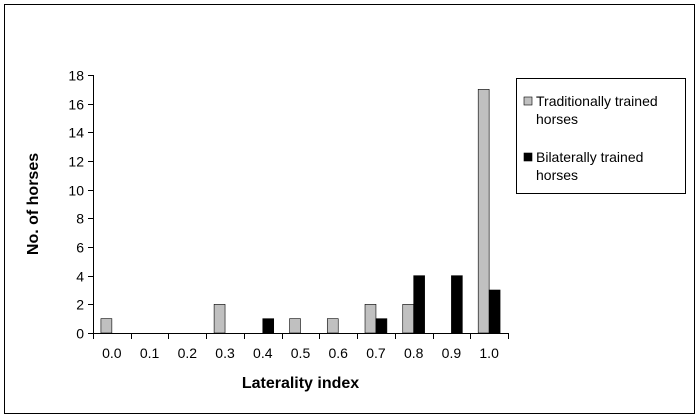  What do you see at coordinates (376, 353) in the screenshot?
I see `x-tick-label: 0.7` at bounding box center [376, 353].